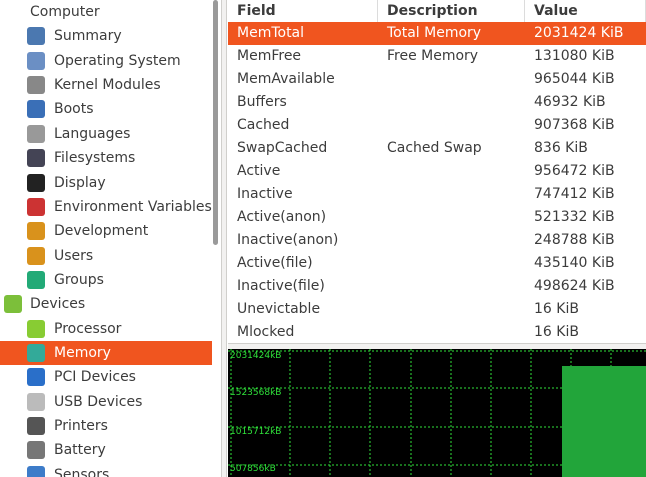 The height and width of the screenshot is (477, 646). Describe the element at coordinates (82, 471) in the screenshot. I see `item-label: Sensors` at that location.